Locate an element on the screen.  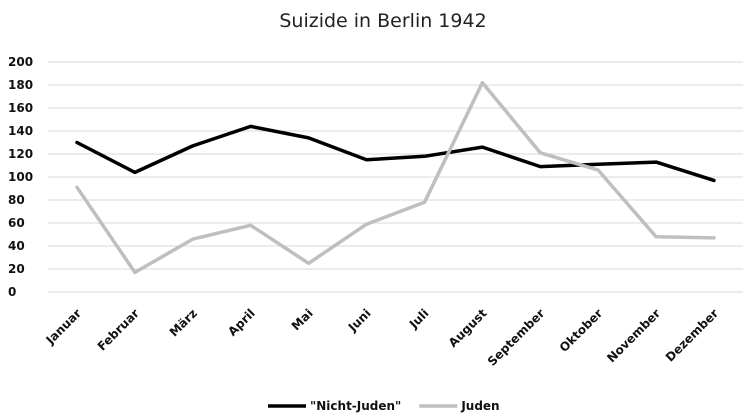
y-tick-label: 180 is located at coordinates (20, 85).